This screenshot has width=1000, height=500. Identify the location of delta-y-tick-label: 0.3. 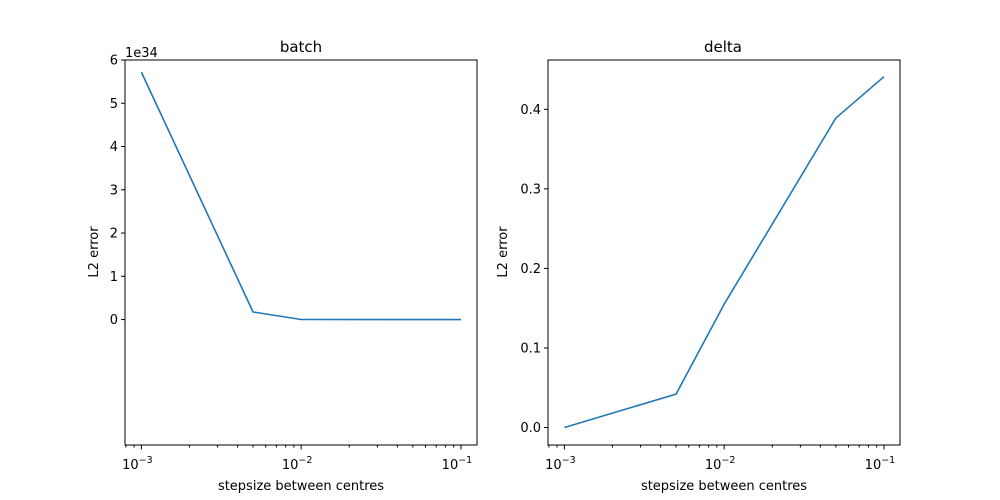
(530, 189).